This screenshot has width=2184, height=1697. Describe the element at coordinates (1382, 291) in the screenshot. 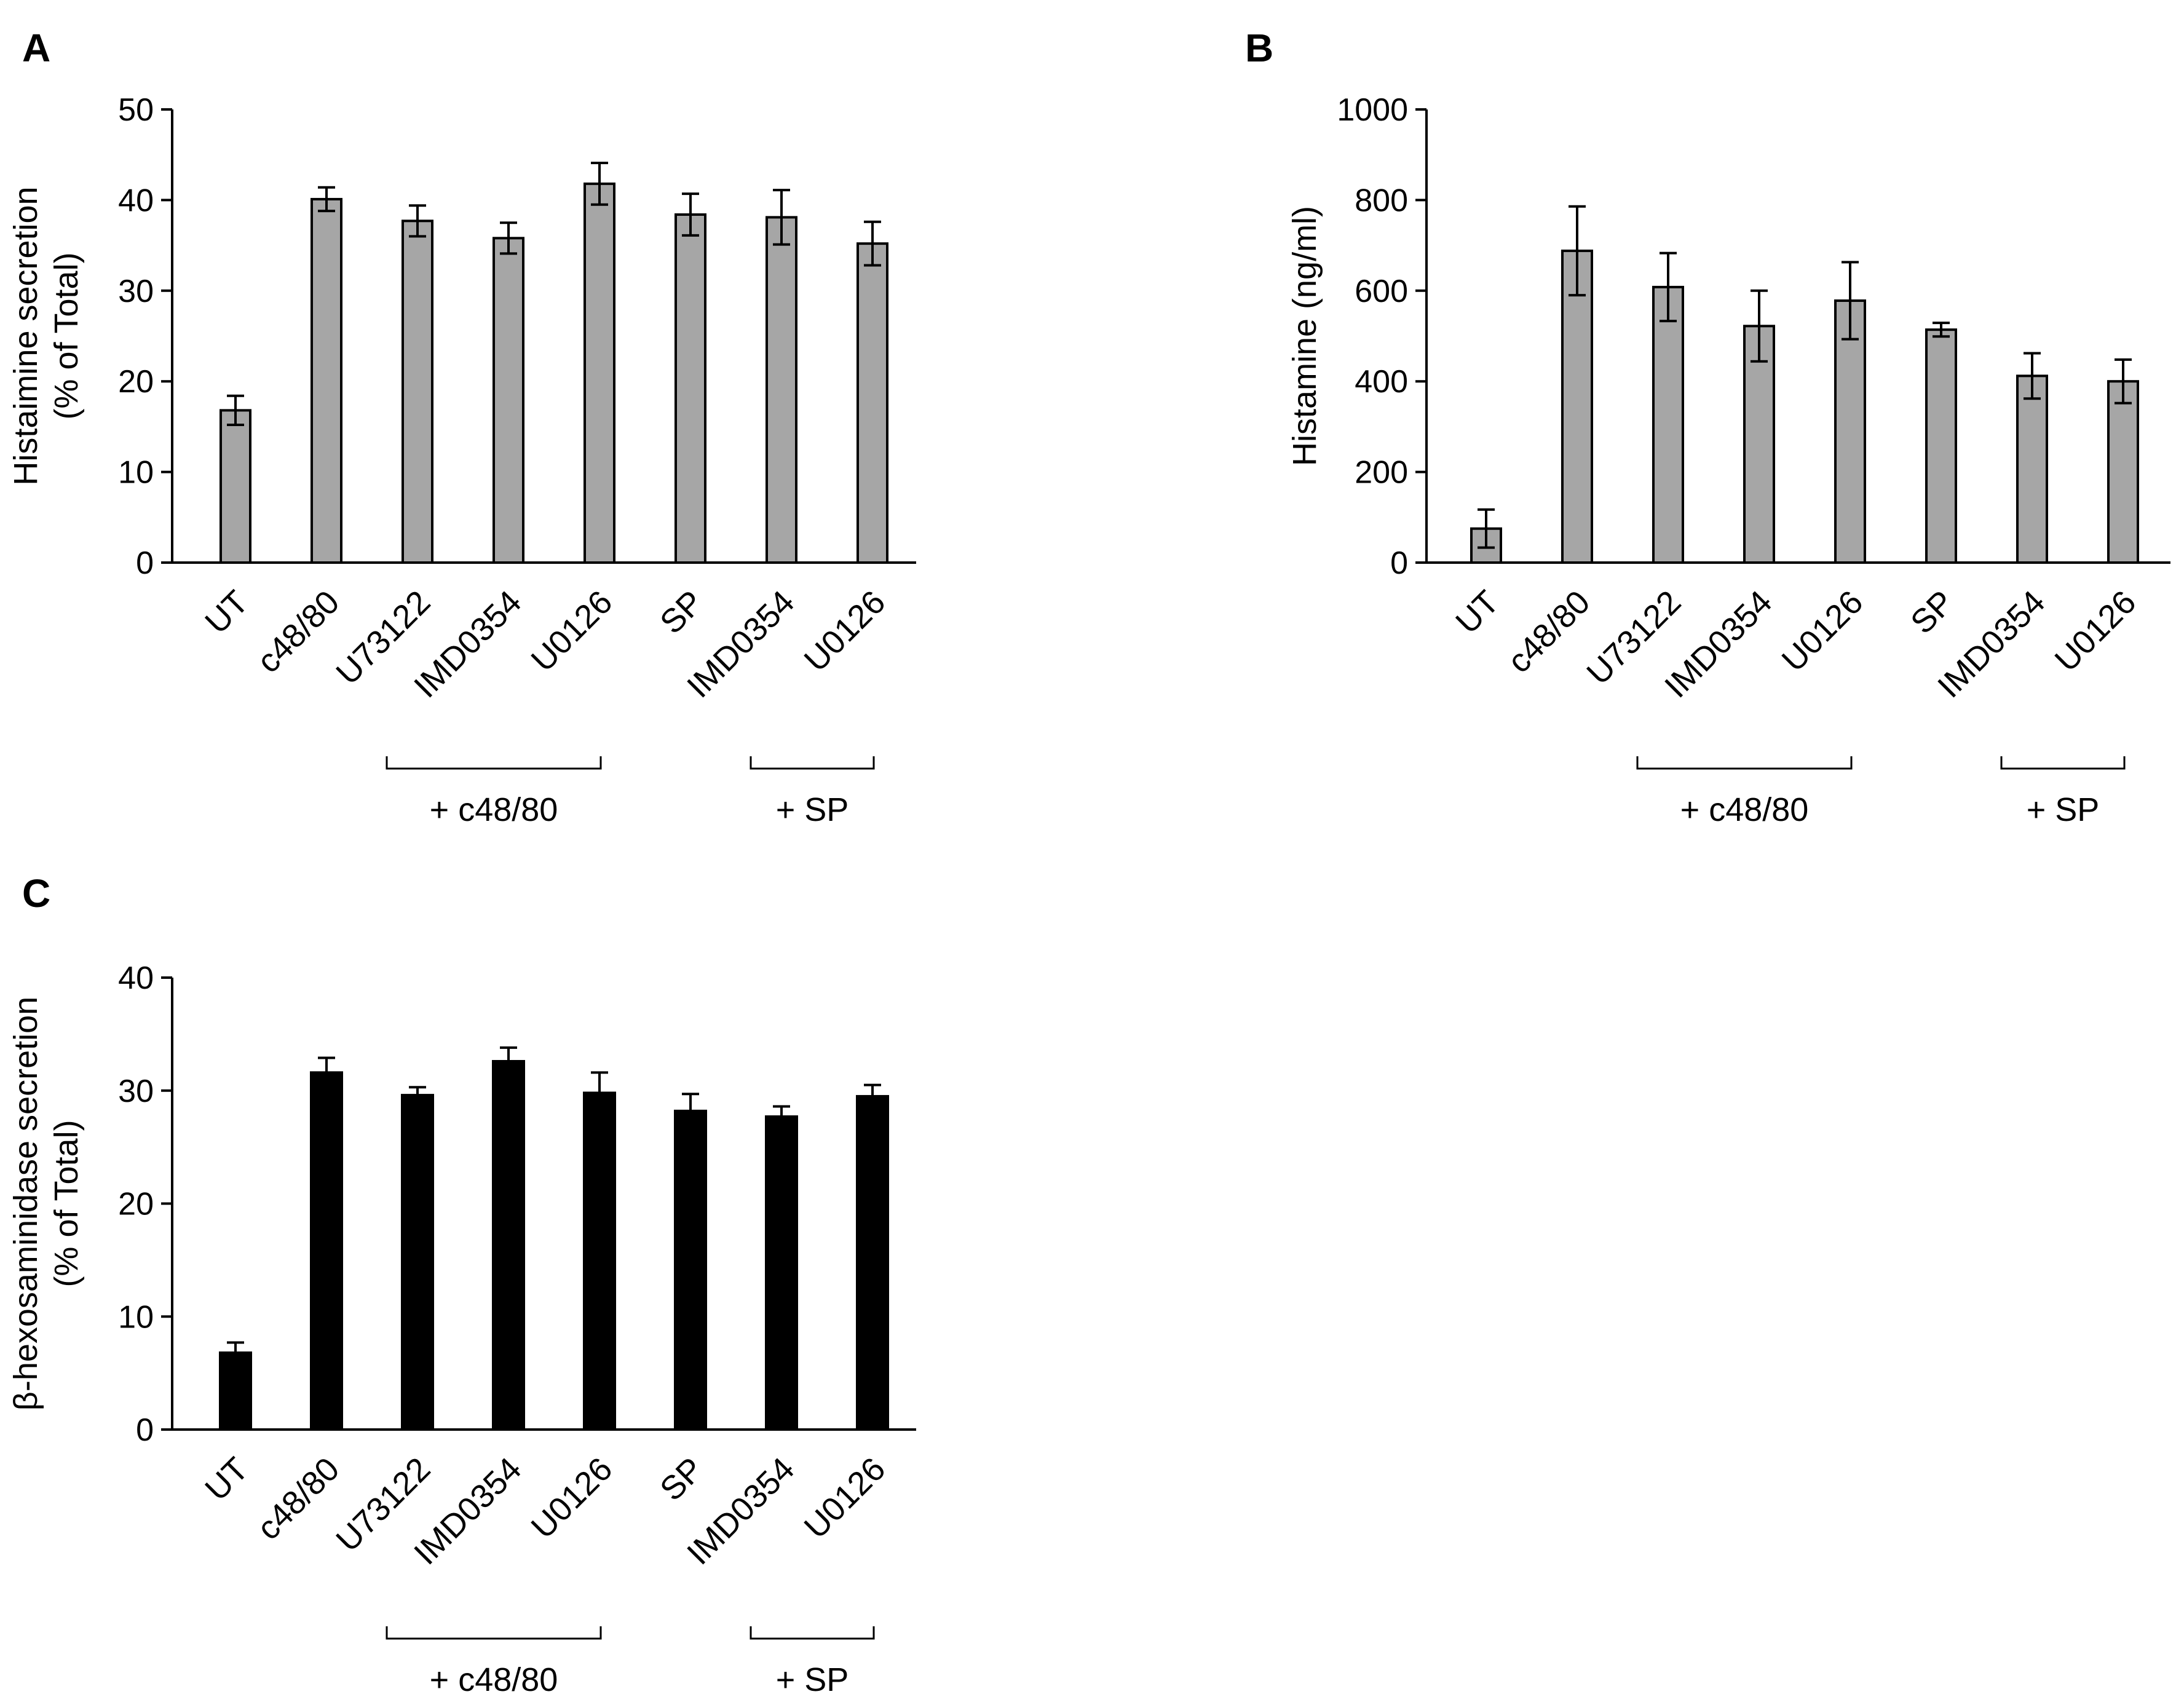

I see `y-tick-label: 600` at that location.